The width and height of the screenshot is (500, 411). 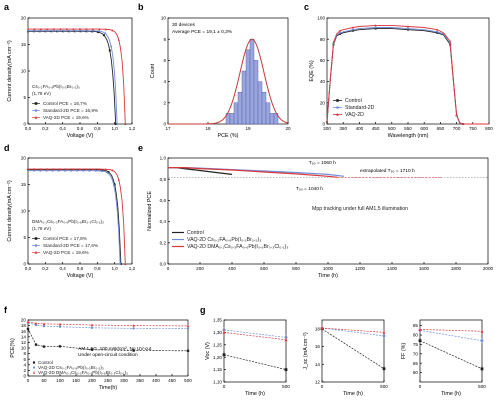 What do you see at coordinates (115, 349) in the screenshot?
I see `annotation-conditions: AM 1,5G, 100 mW/cm², No UV-cut` at bounding box center [115, 349].